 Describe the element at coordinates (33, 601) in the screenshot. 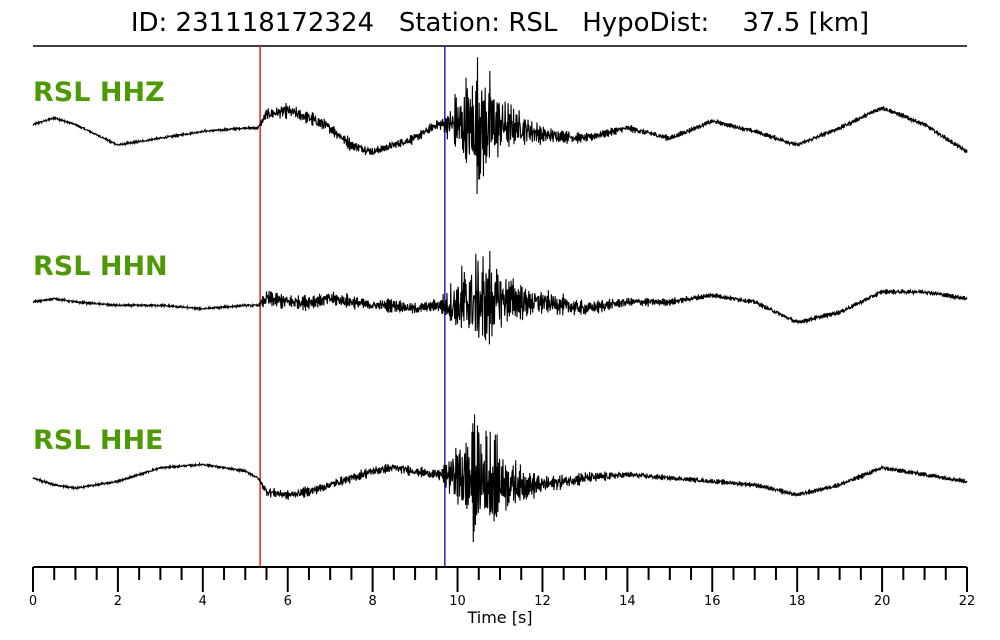

I see `x-tick-label: 0` at that location.